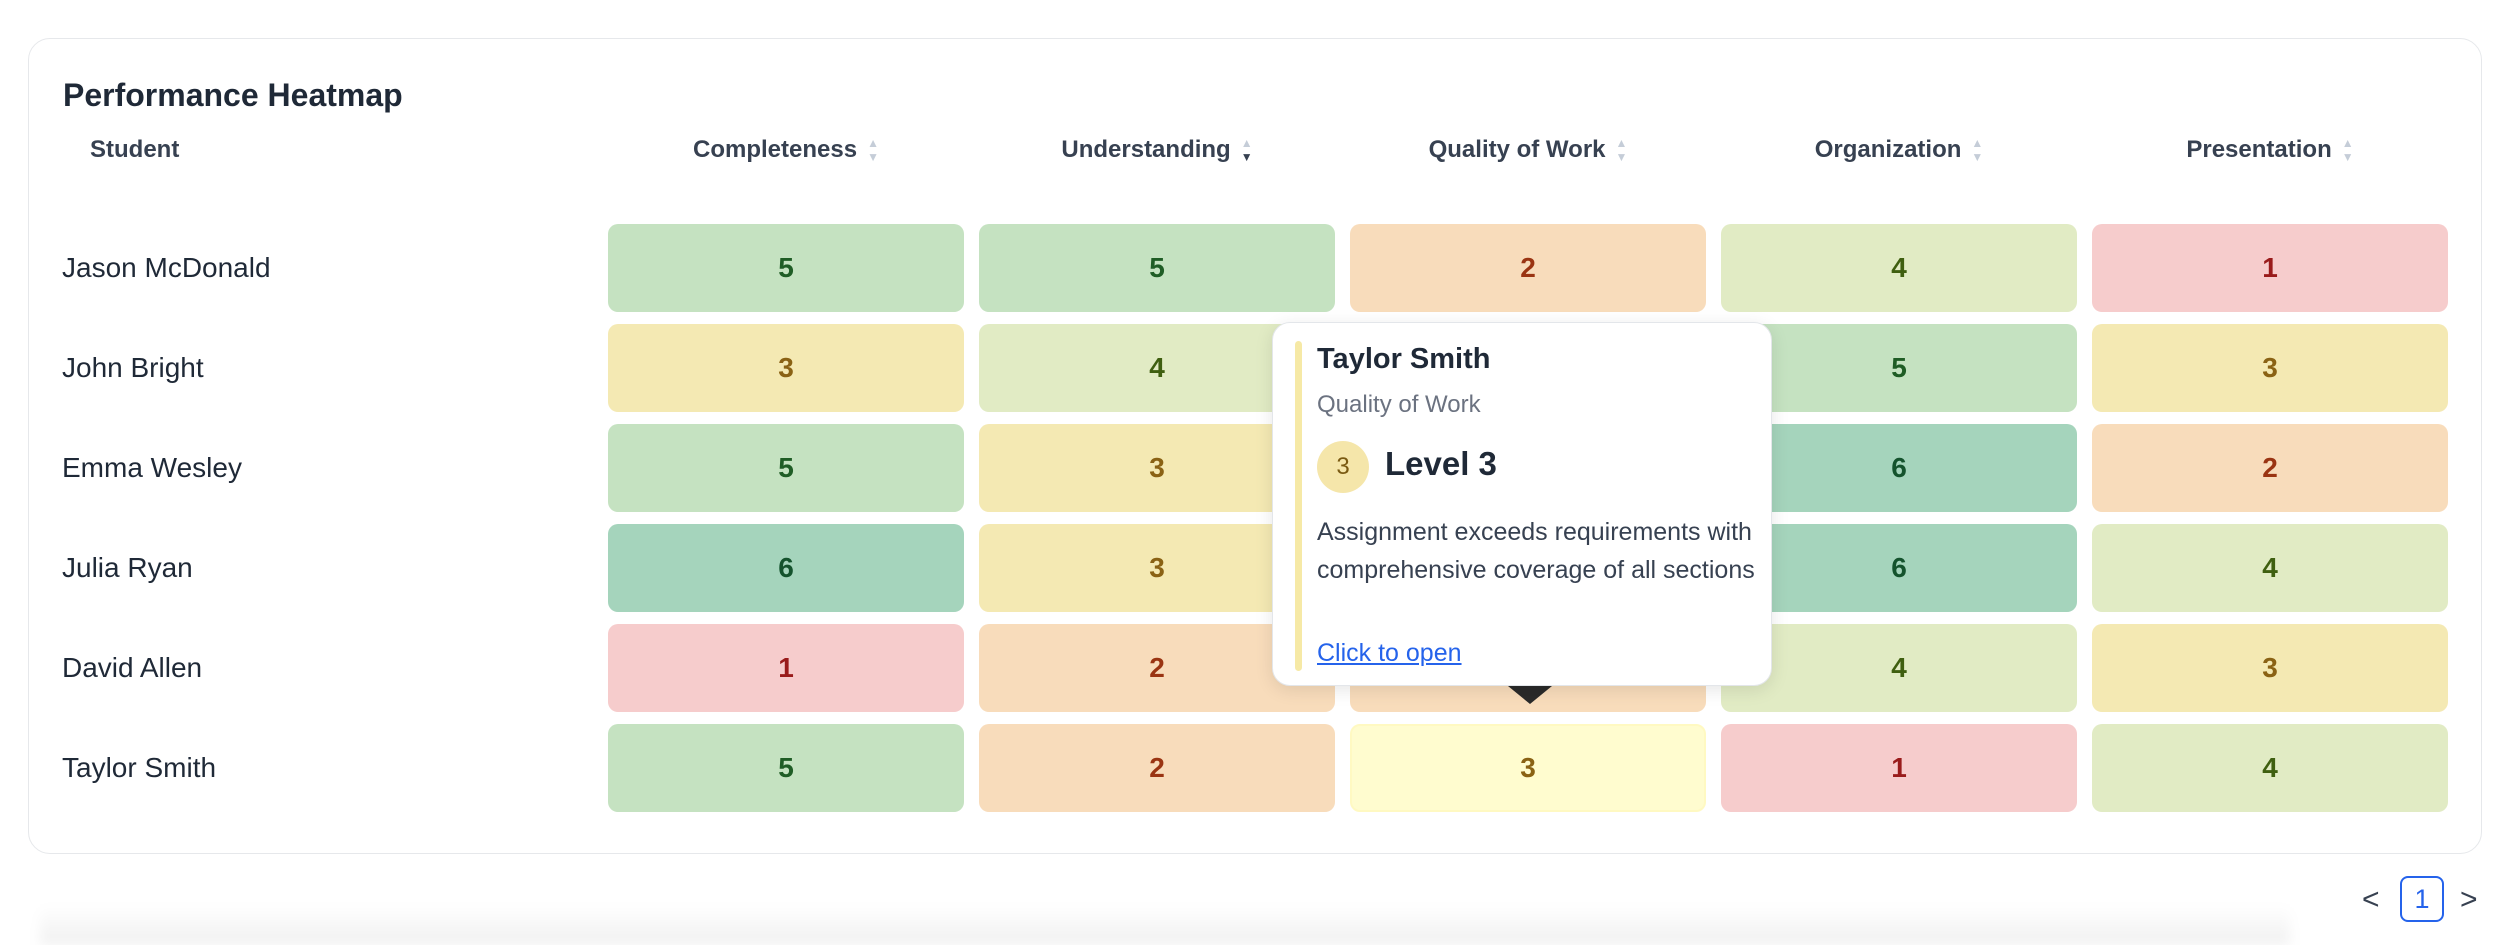  What do you see at coordinates (233, 95) in the screenshot?
I see `page-title: Performance Heatmap` at bounding box center [233, 95].